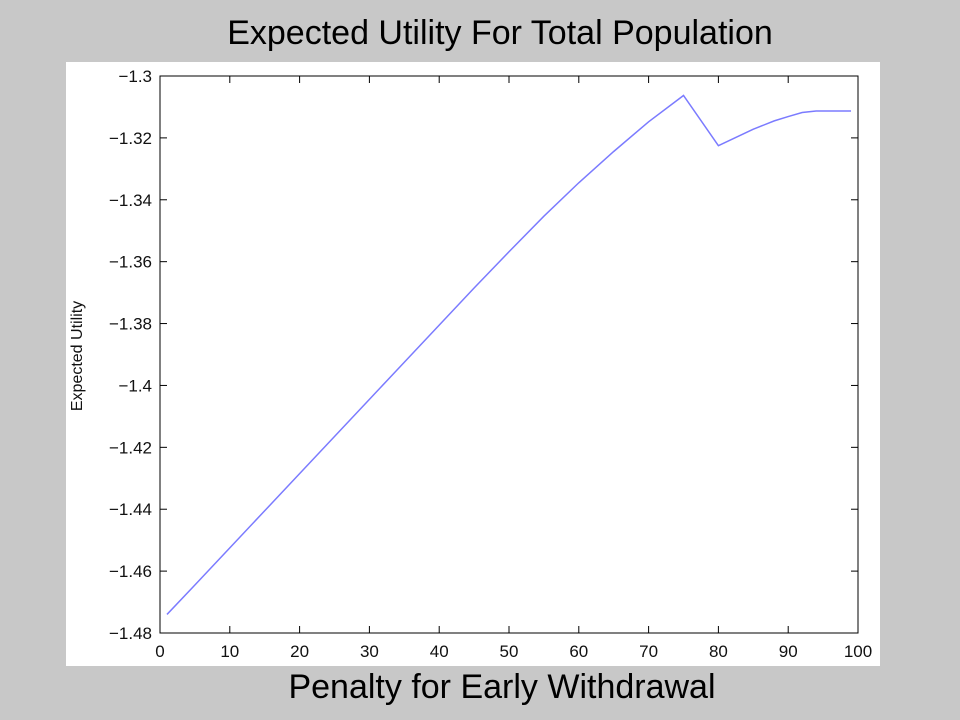 The image size is (960, 720). What do you see at coordinates (788, 651) in the screenshot?
I see `x-tick-label: 90` at bounding box center [788, 651].